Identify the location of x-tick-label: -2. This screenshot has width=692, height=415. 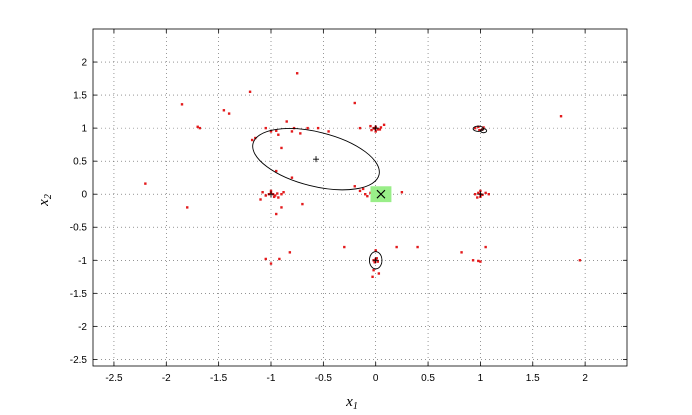
(166, 378).